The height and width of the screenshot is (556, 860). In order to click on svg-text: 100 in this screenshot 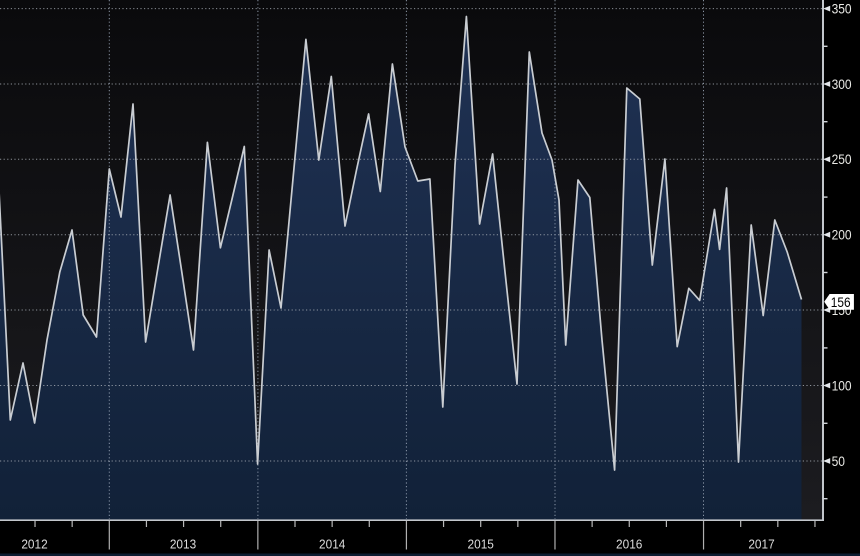, I will do `click(842, 385)`.